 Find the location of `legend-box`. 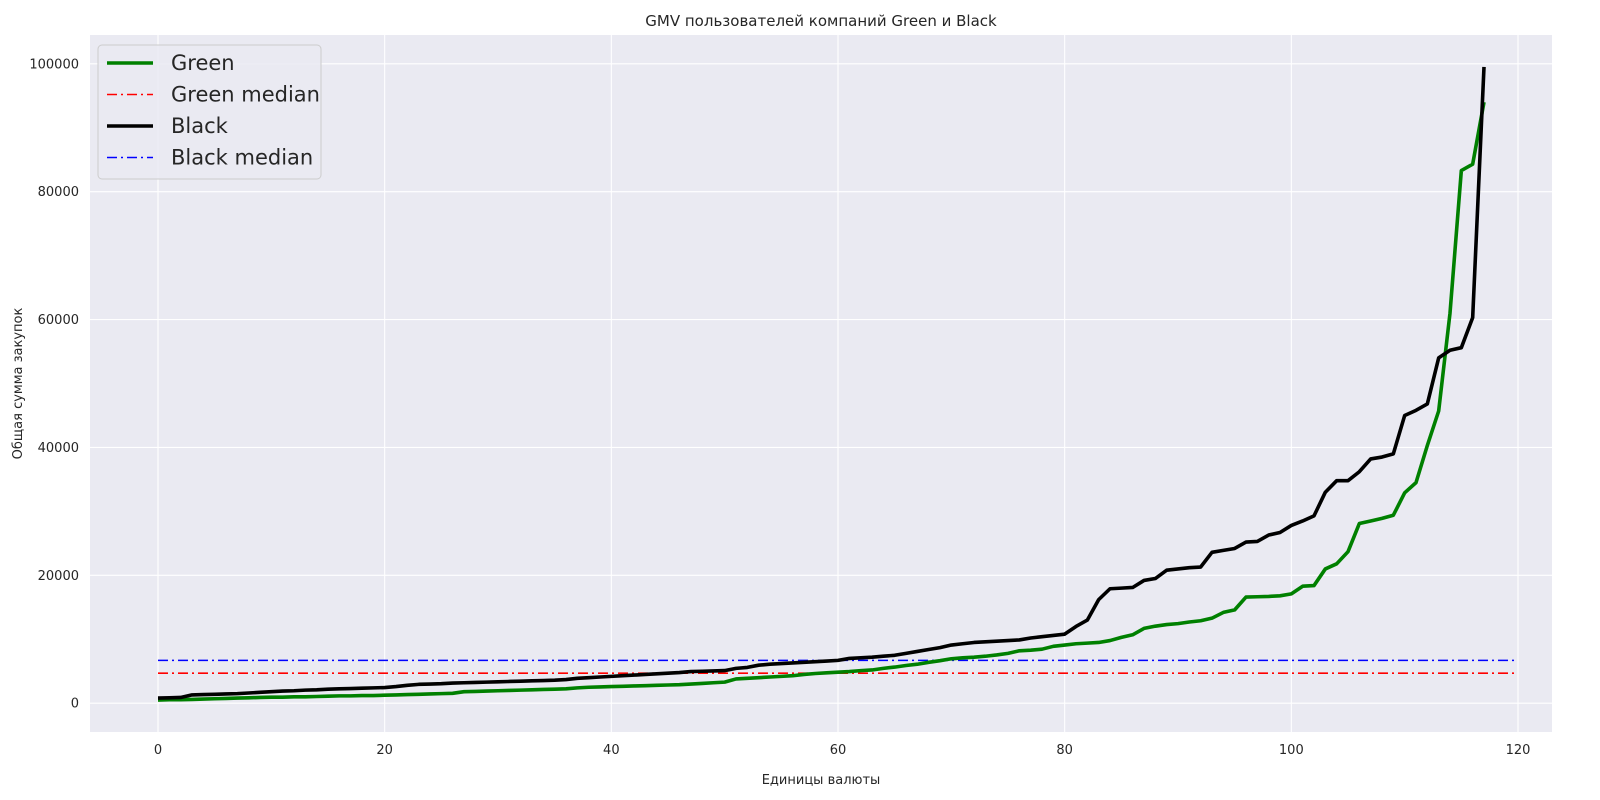

legend-box is located at coordinates (209, 112).